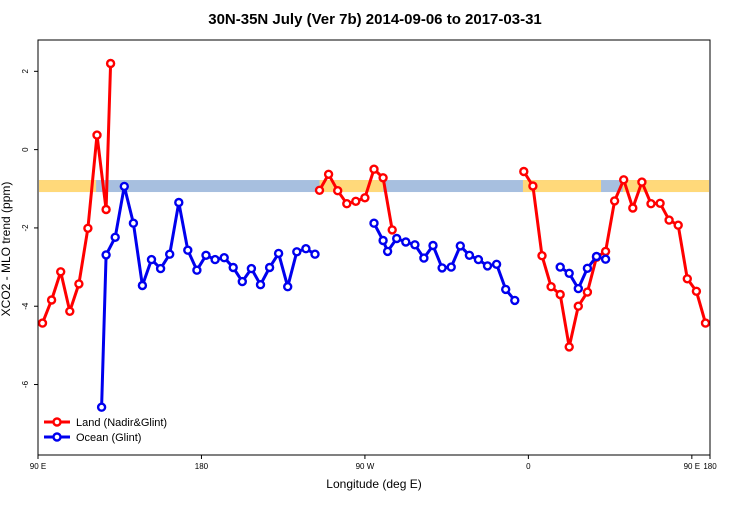 This screenshot has height=505, width=750. What do you see at coordinates (121, 423) in the screenshot?
I see `legend-label-land: Land (Nadir&Glint)` at bounding box center [121, 423].